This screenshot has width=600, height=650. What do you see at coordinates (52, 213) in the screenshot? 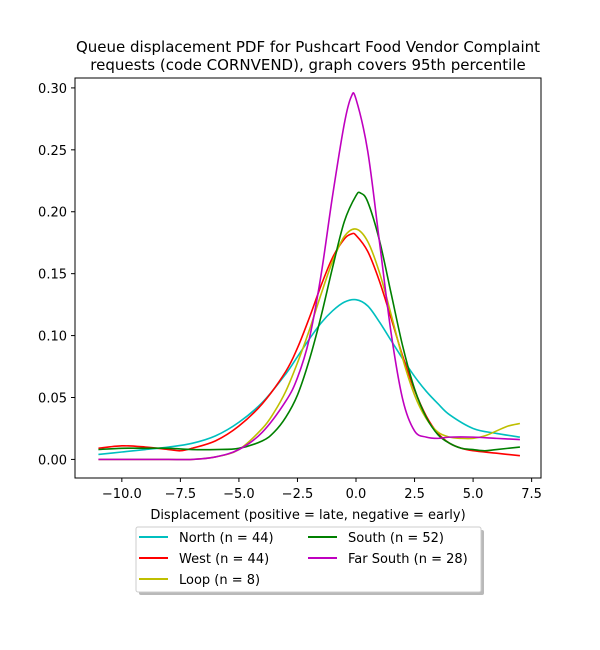
I see `y-tick-label: 0.20` at bounding box center [52, 213].